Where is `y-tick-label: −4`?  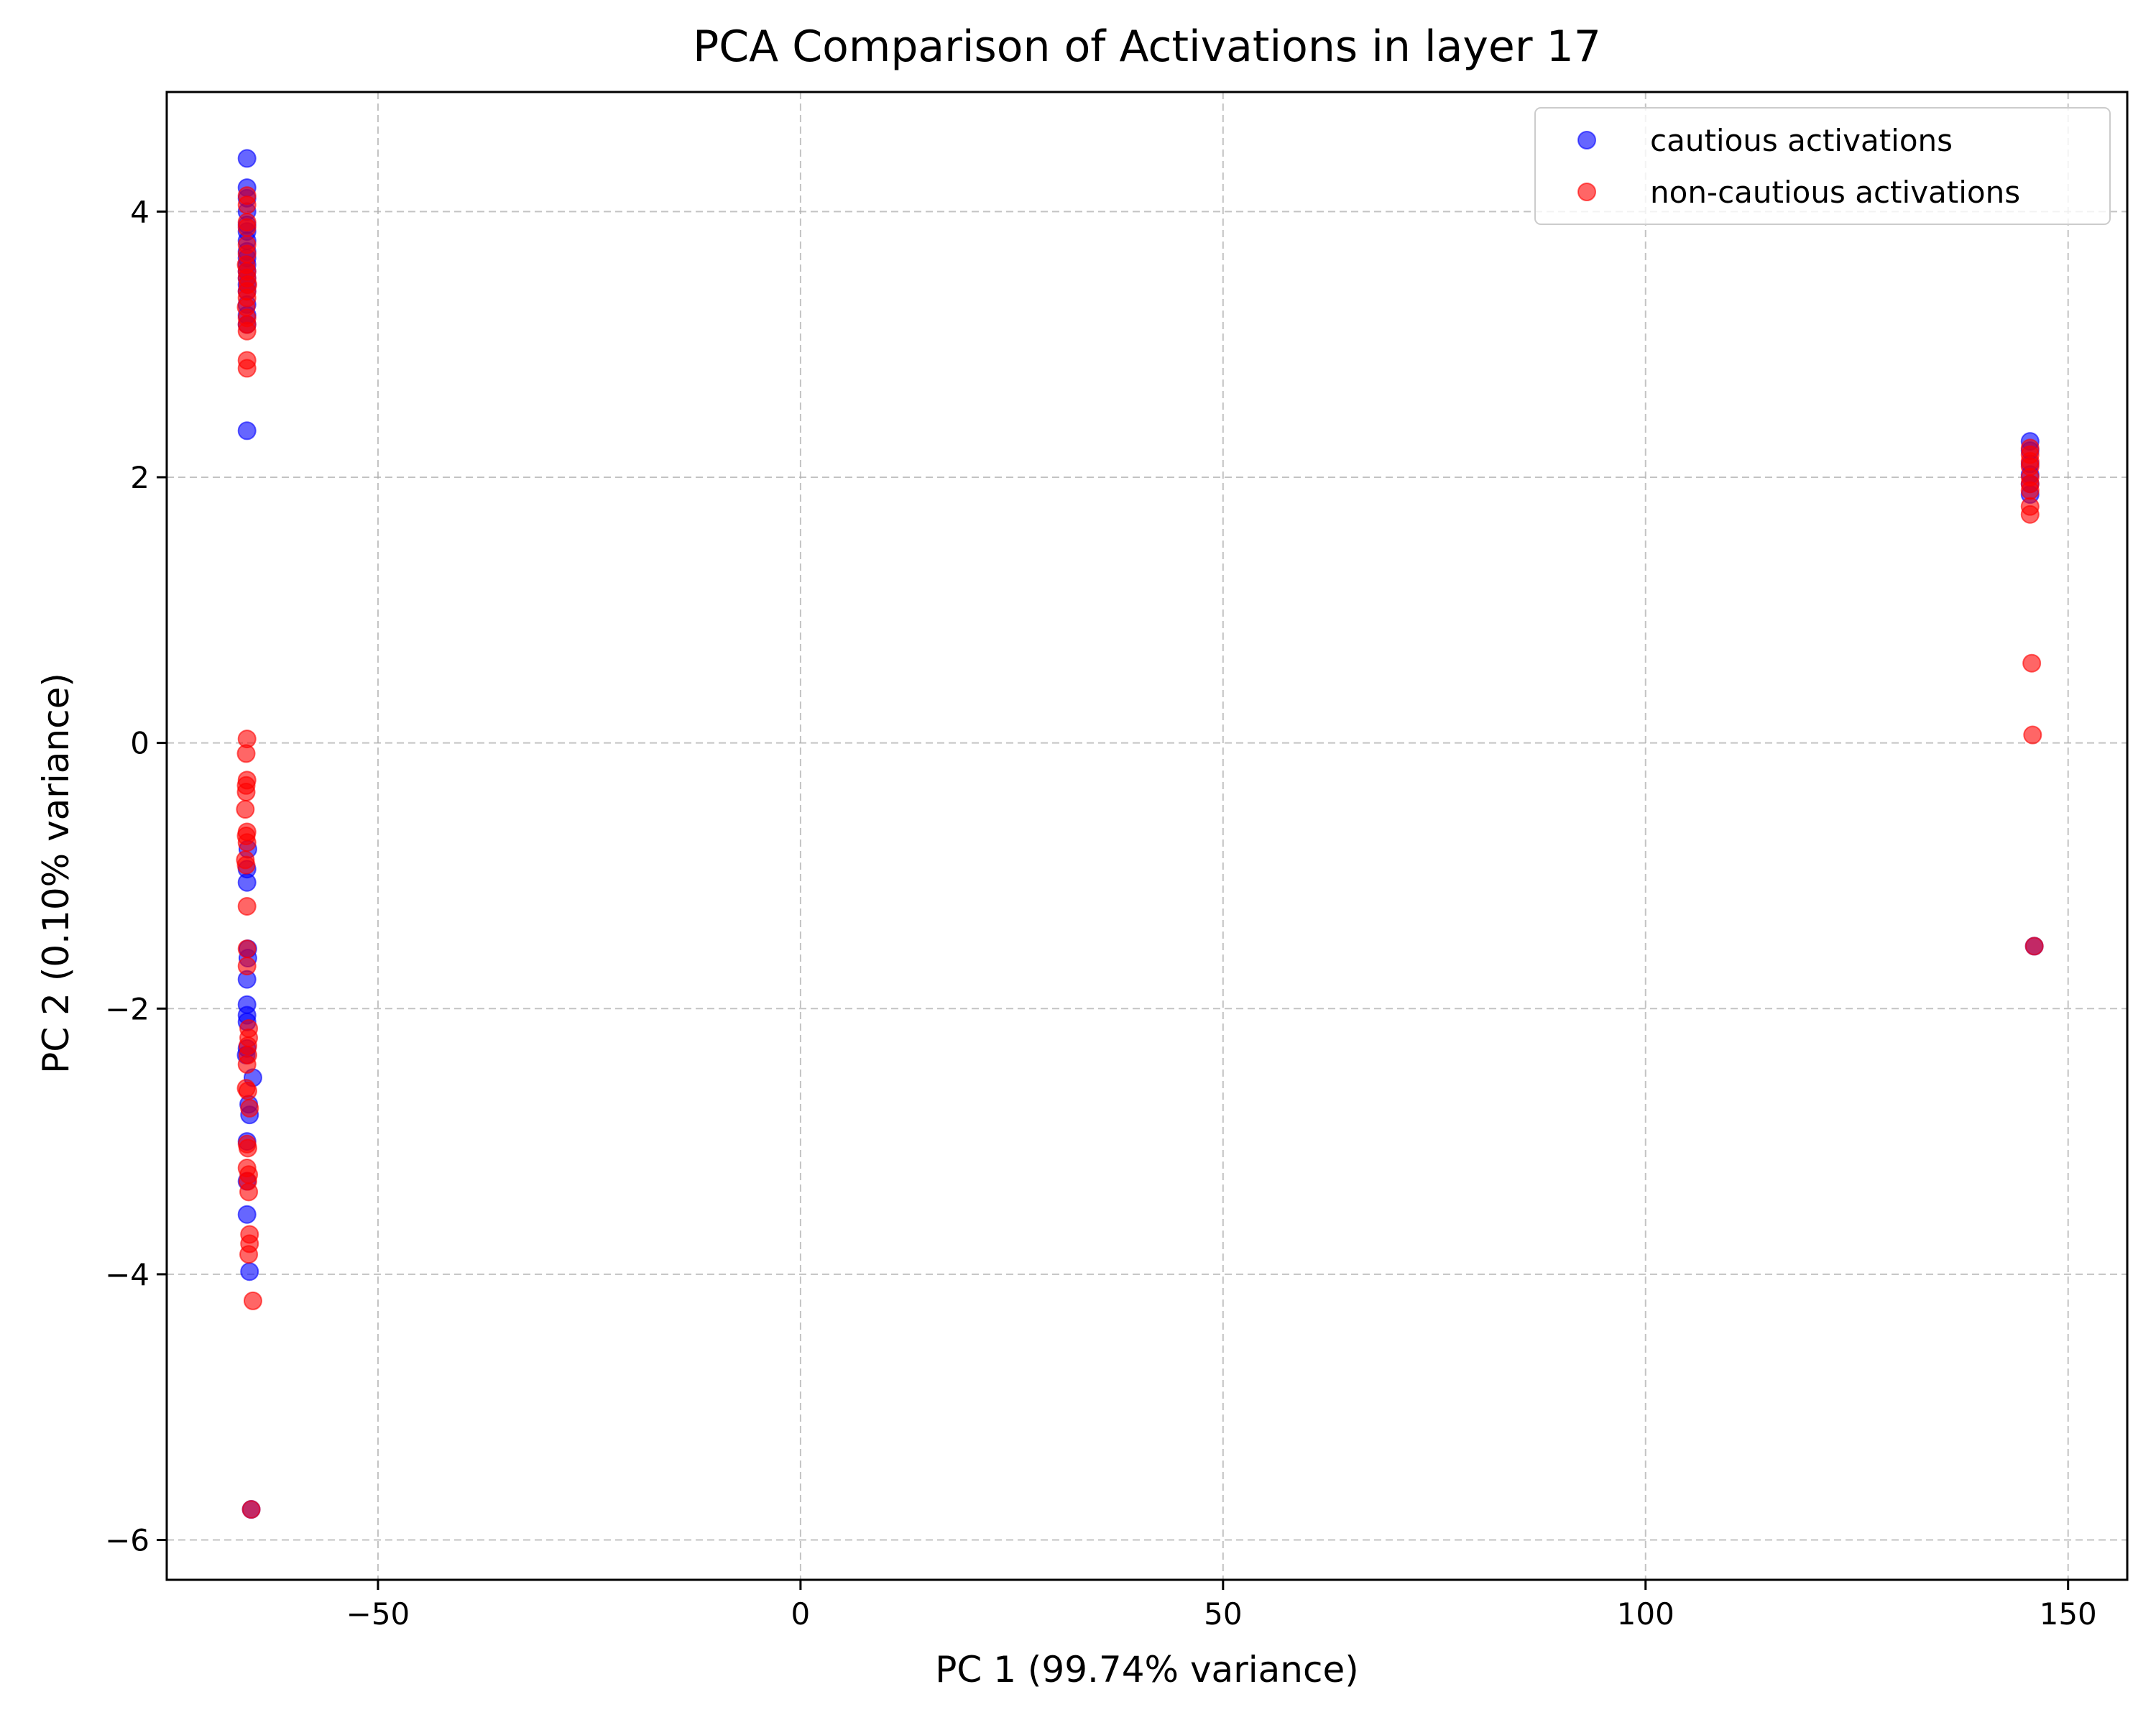 y-tick-label: −4 is located at coordinates (127, 1274).